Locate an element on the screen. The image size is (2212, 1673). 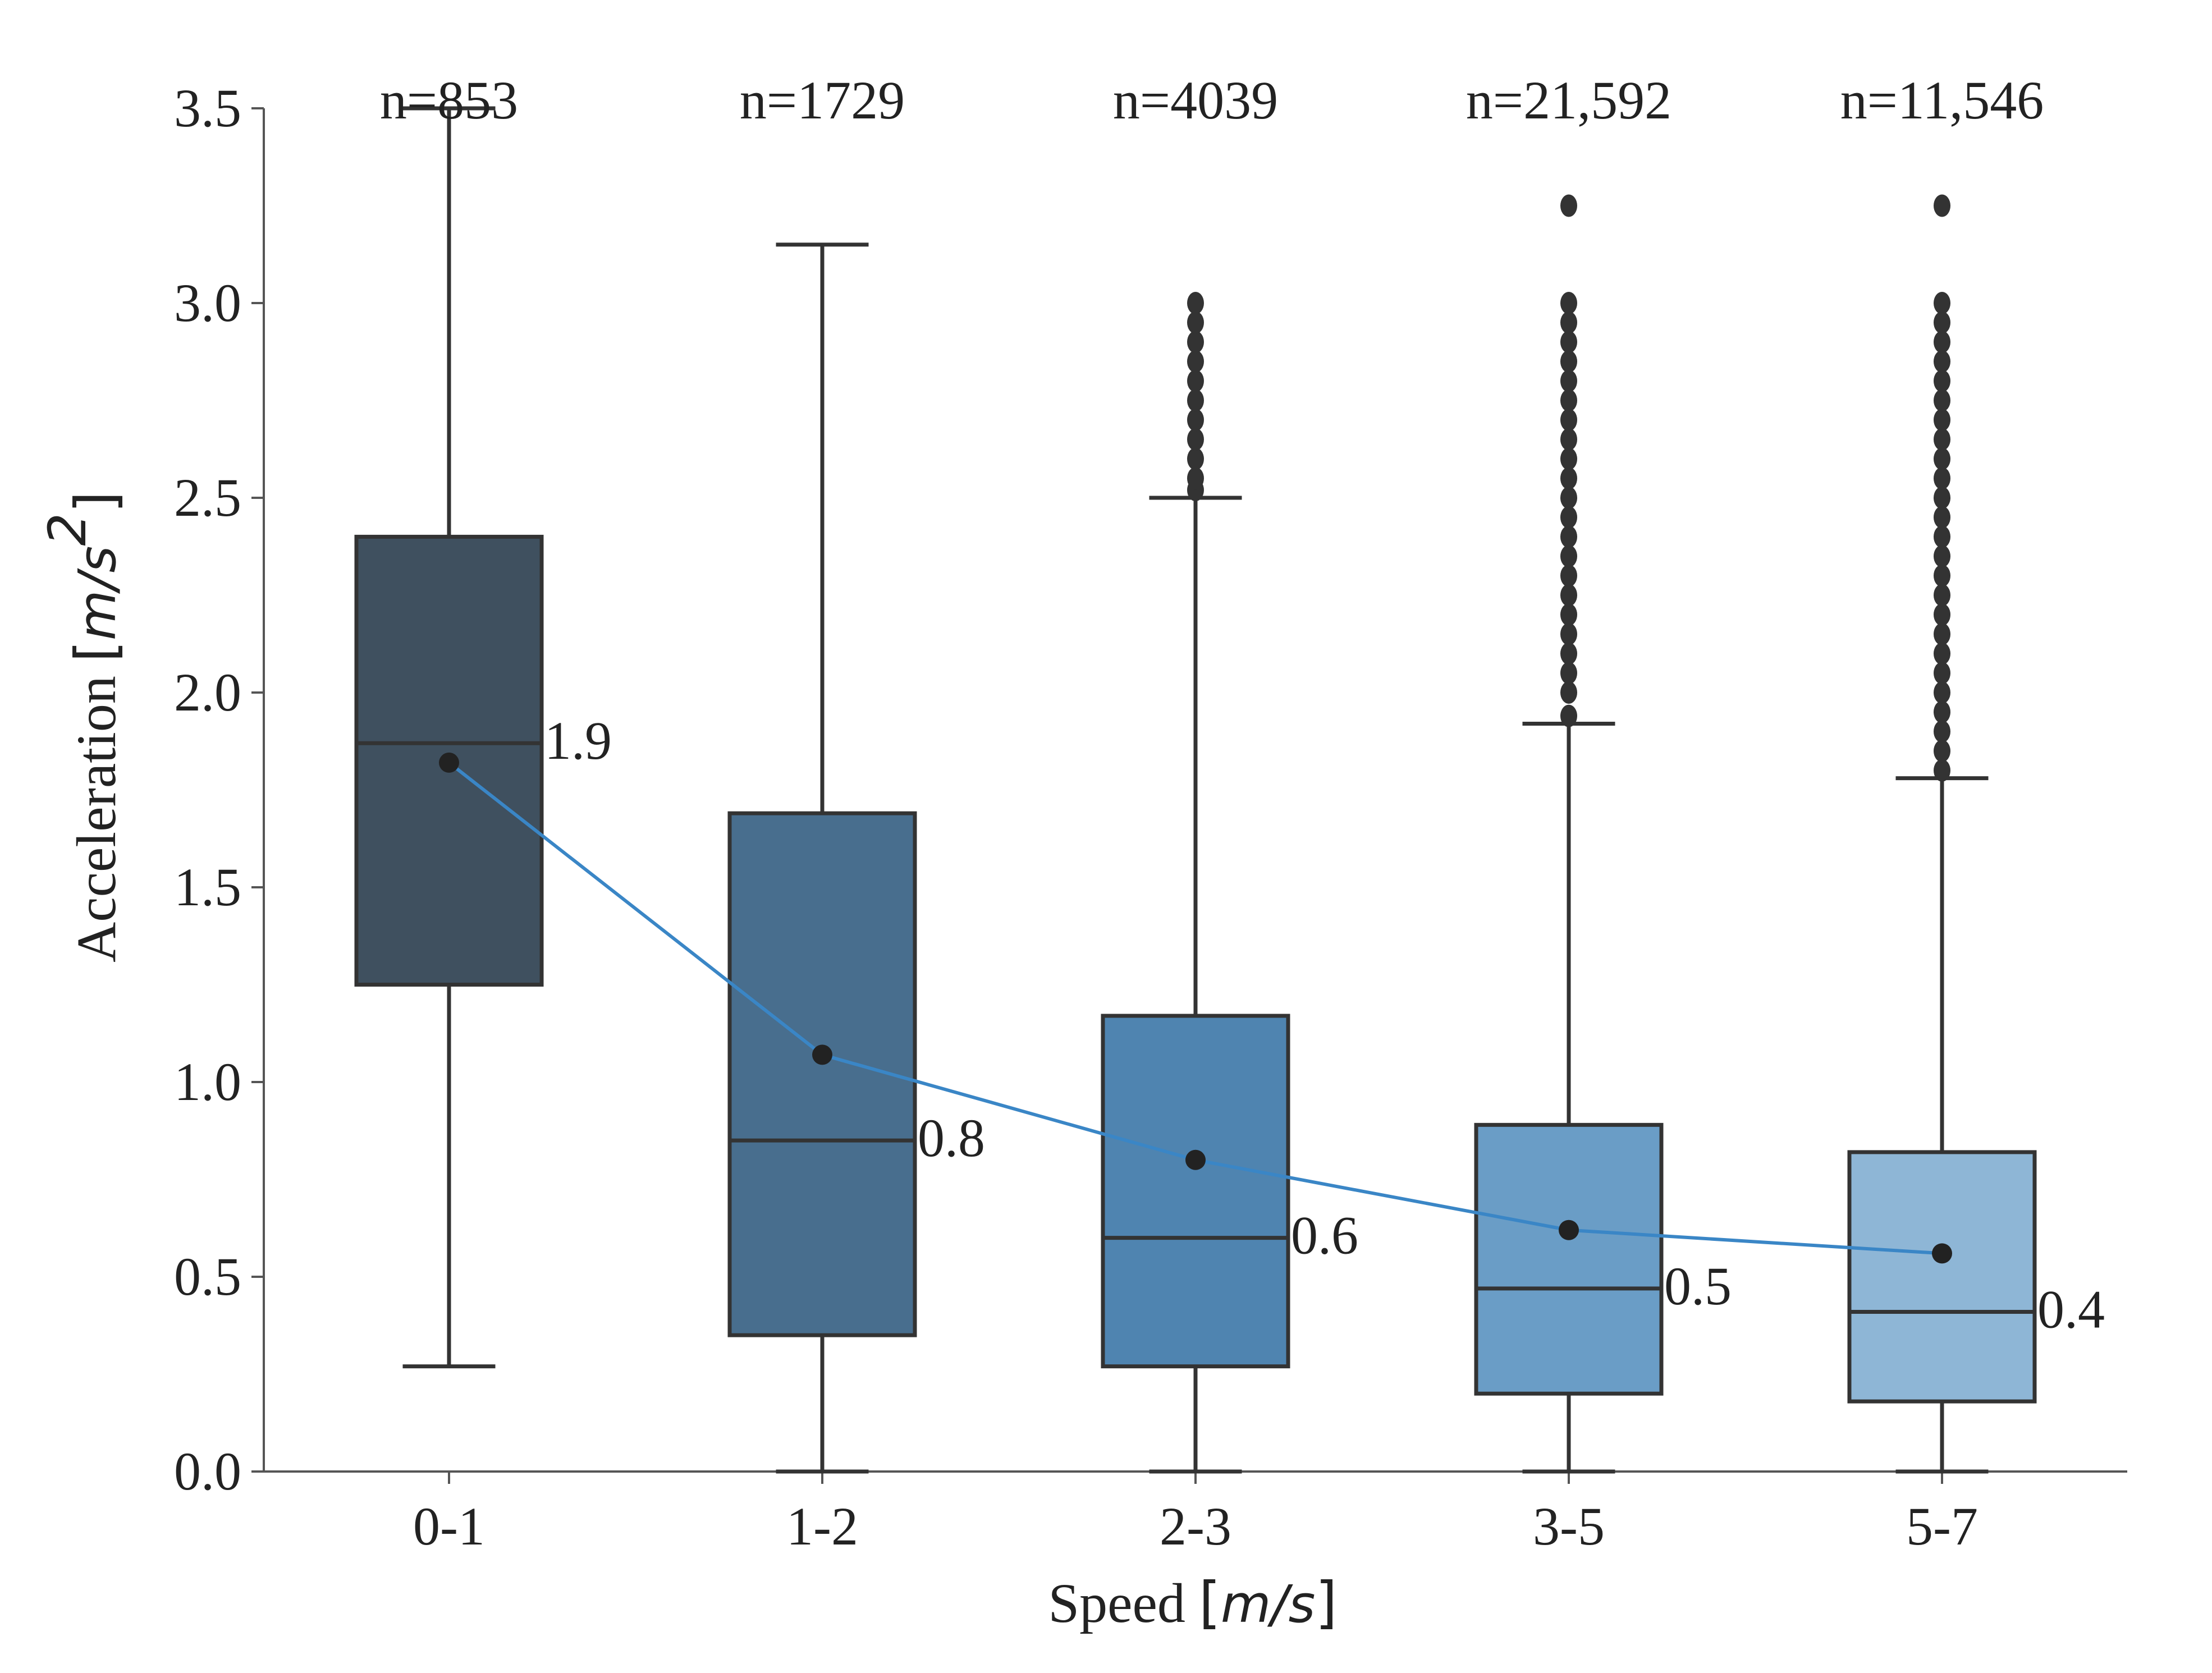
y-tick-label: 3.5 is located at coordinates (207, 108).